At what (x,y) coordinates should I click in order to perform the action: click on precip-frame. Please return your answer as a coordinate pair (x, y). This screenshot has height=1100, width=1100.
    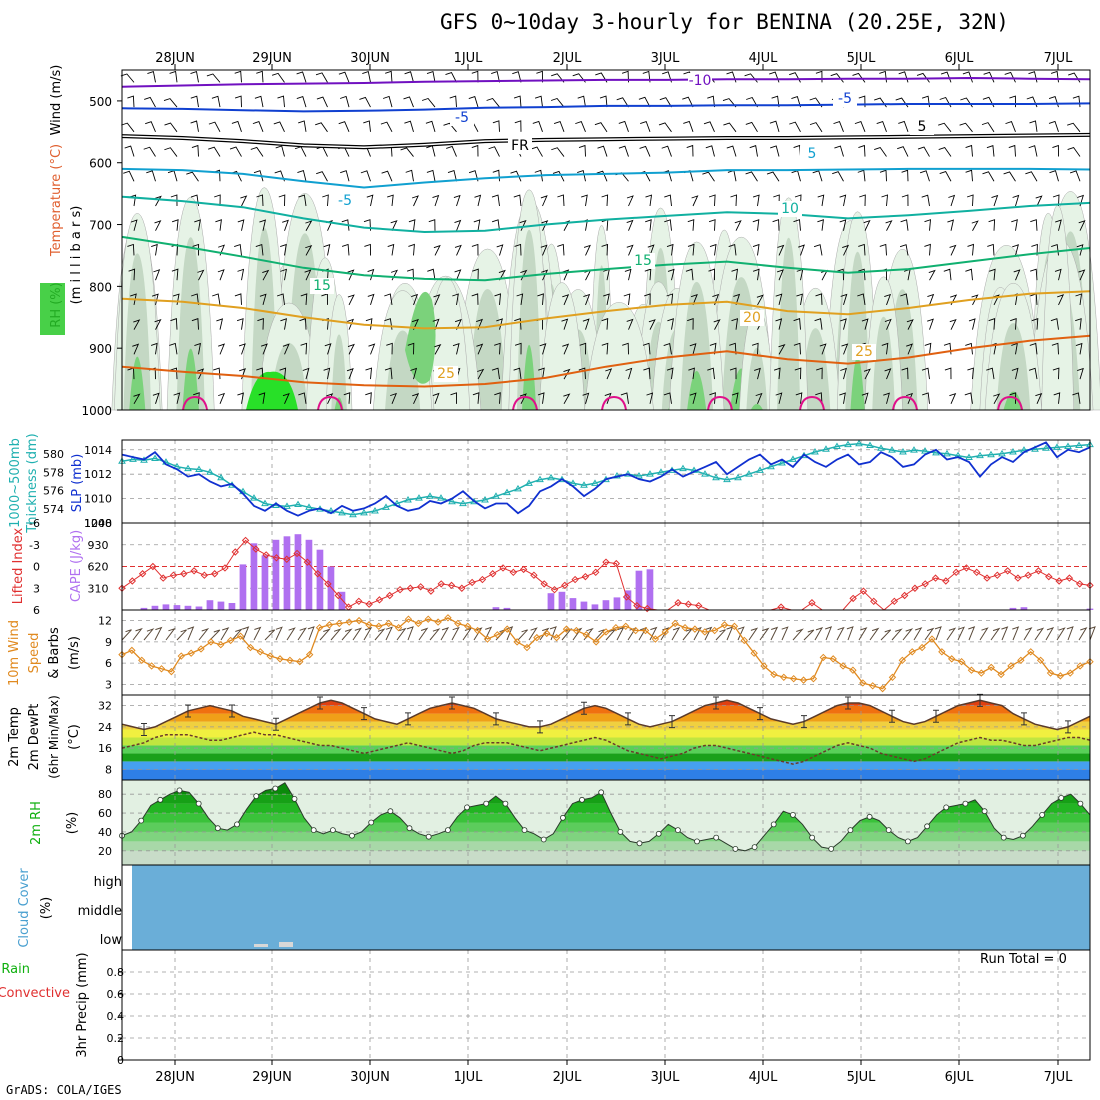
    Looking at the image, I should click on (606, 1005).